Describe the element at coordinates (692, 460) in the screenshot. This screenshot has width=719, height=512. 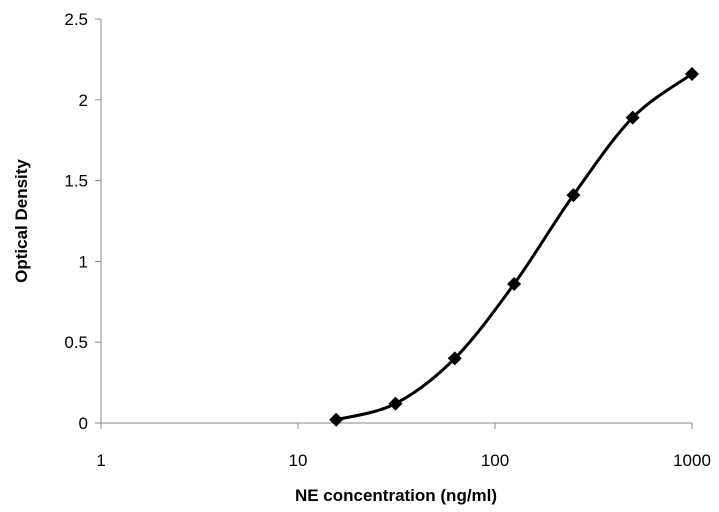
I see `x-tick-label: 1000` at that location.